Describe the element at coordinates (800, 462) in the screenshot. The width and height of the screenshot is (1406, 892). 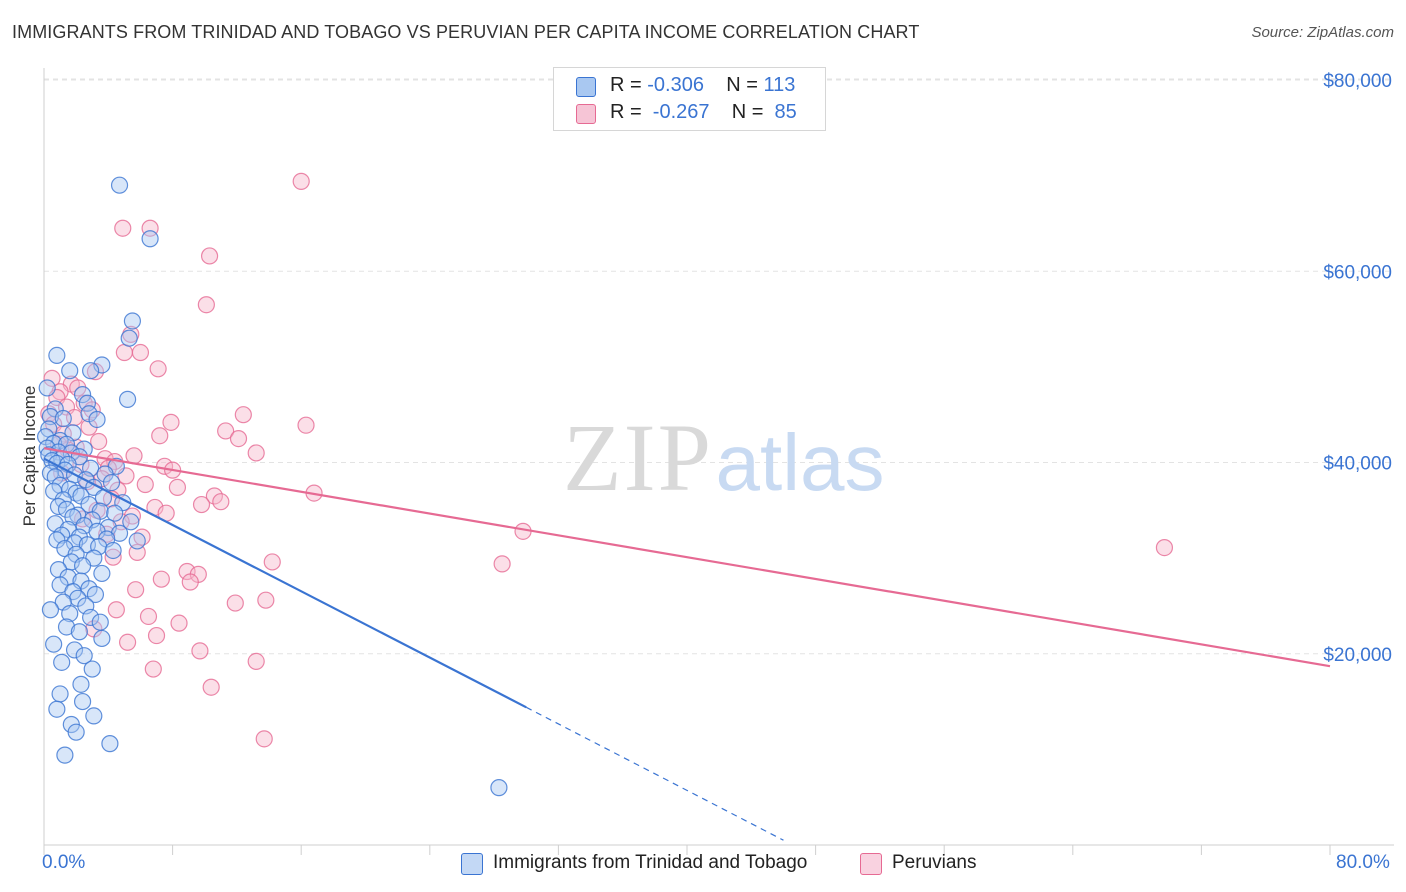
I see `watermark-atlas: atlas` at that location.